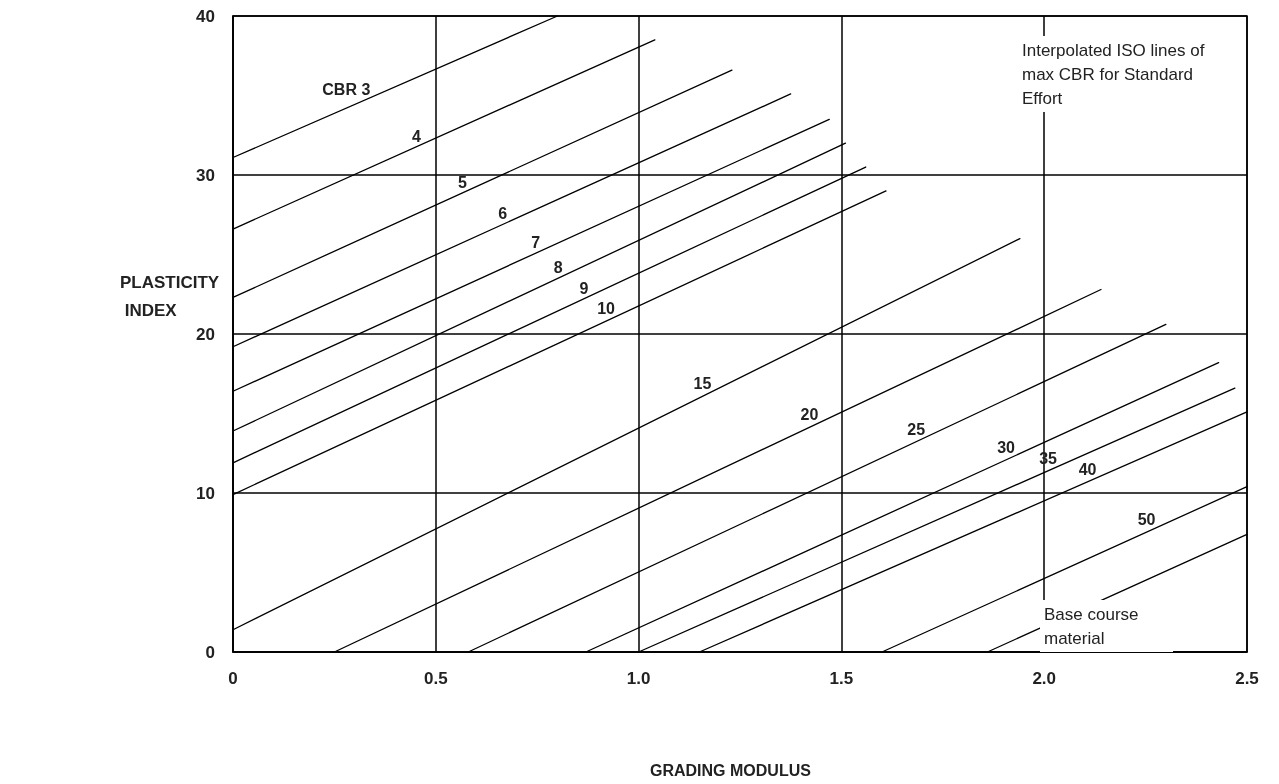 This screenshot has width=1279, height=784. I want to click on x-tick-label: 2.0, so click(1044, 678).